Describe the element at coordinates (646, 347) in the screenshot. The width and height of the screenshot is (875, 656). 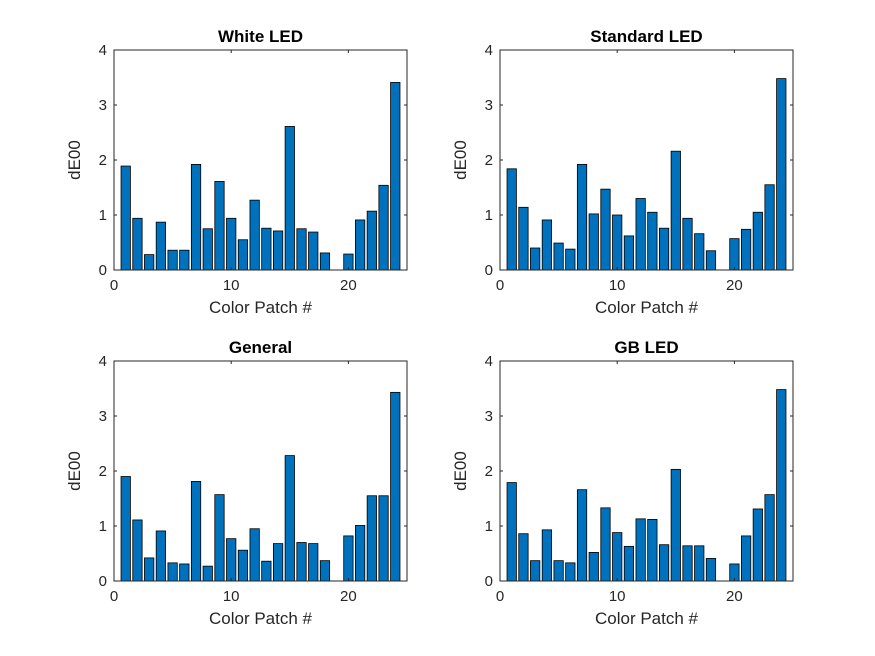
I see `chart-title: GB LED` at that location.